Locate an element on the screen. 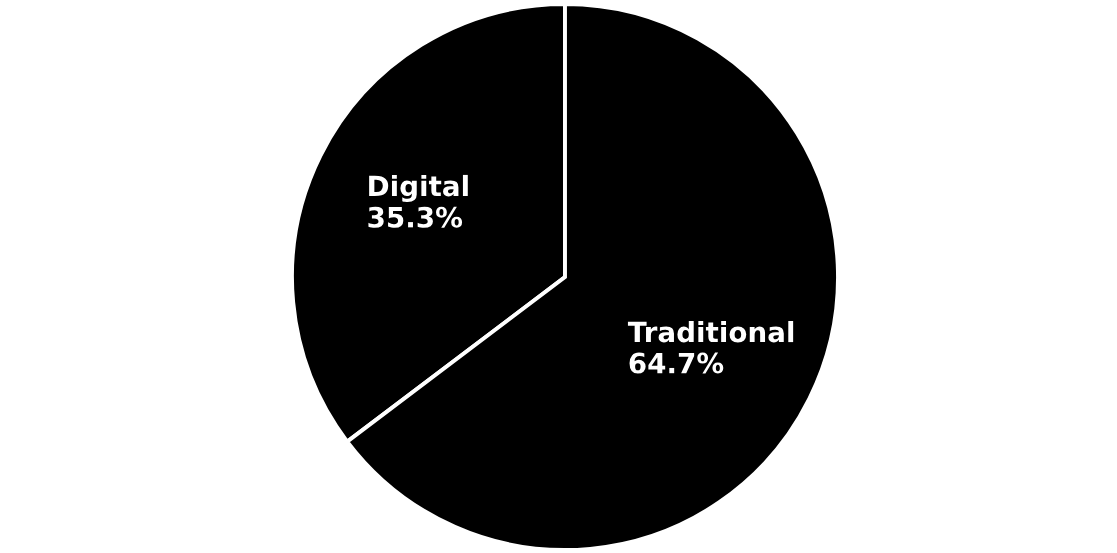  data-label: 35.3% is located at coordinates (415, 217).